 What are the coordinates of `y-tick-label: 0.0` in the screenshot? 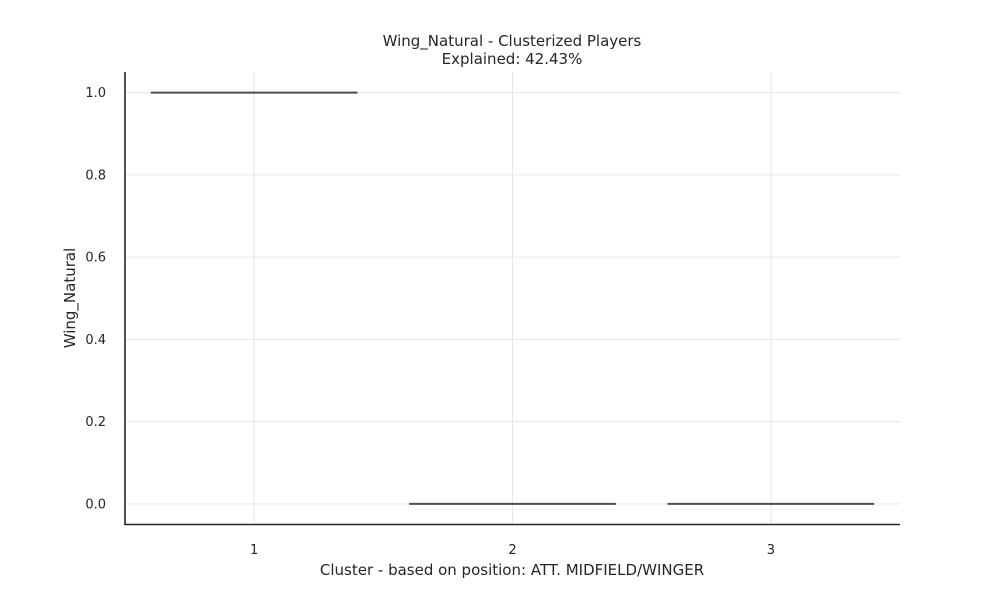 It's located at (95, 504).